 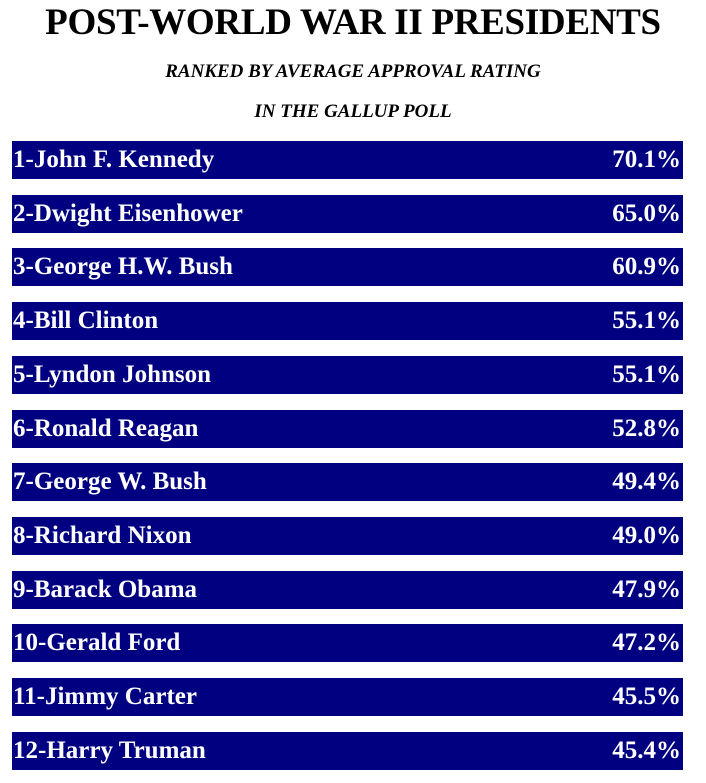 I want to click on approval-rating-value: 45.5%, so click(x=646, y=696).